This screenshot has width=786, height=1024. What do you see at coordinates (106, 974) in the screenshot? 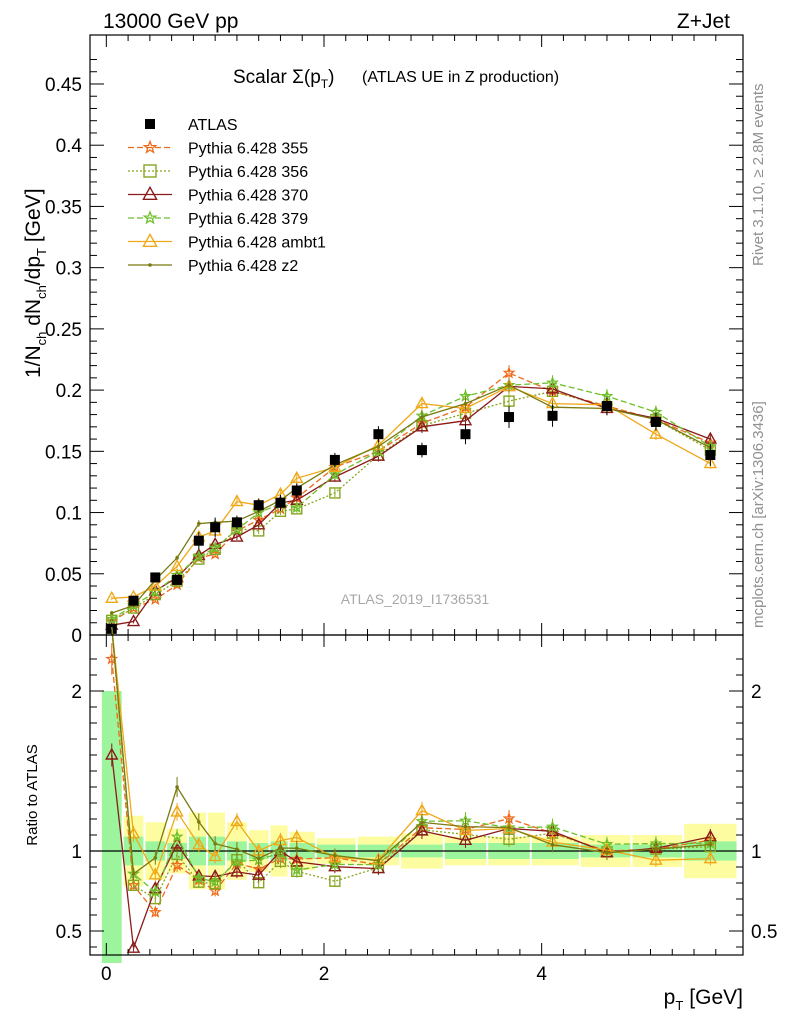
I see `x-tick-label: 0` at bounding box center [106, 974].